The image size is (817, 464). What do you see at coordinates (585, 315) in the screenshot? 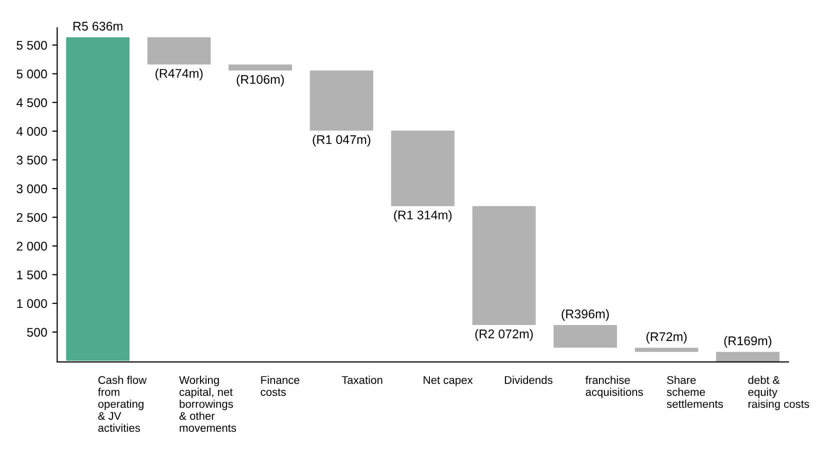
I see `data-label: (R396m)` at bounding box center [585, 315].